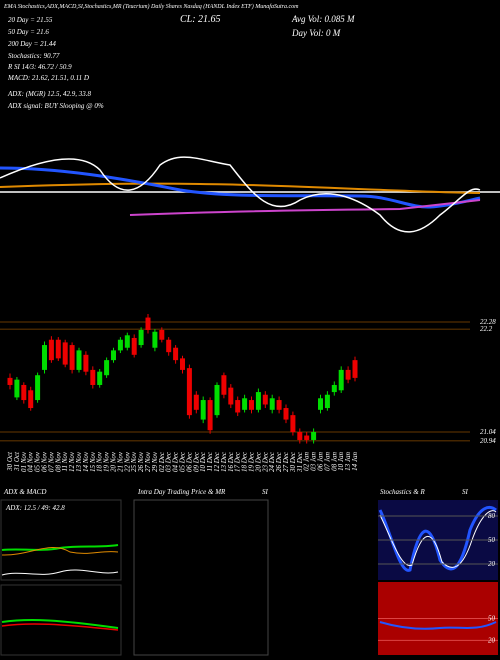 The width and height of the screenshot is (500, 660). I want to click on panel-title: ADX & MACD, so click(24, 492).